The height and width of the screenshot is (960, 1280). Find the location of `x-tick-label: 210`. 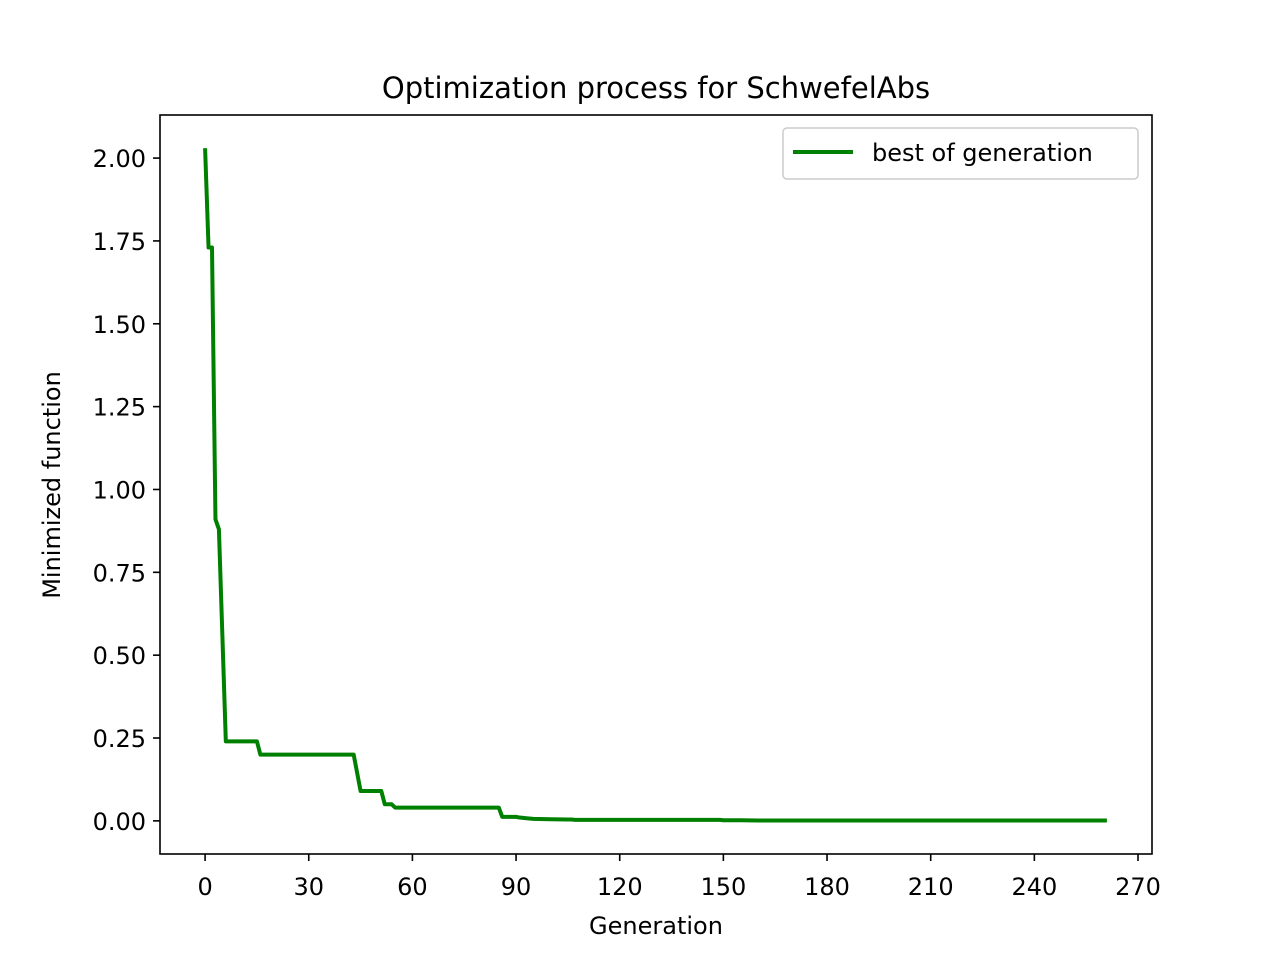

x-tick-label: 210 is located at coordinates (931, 887).